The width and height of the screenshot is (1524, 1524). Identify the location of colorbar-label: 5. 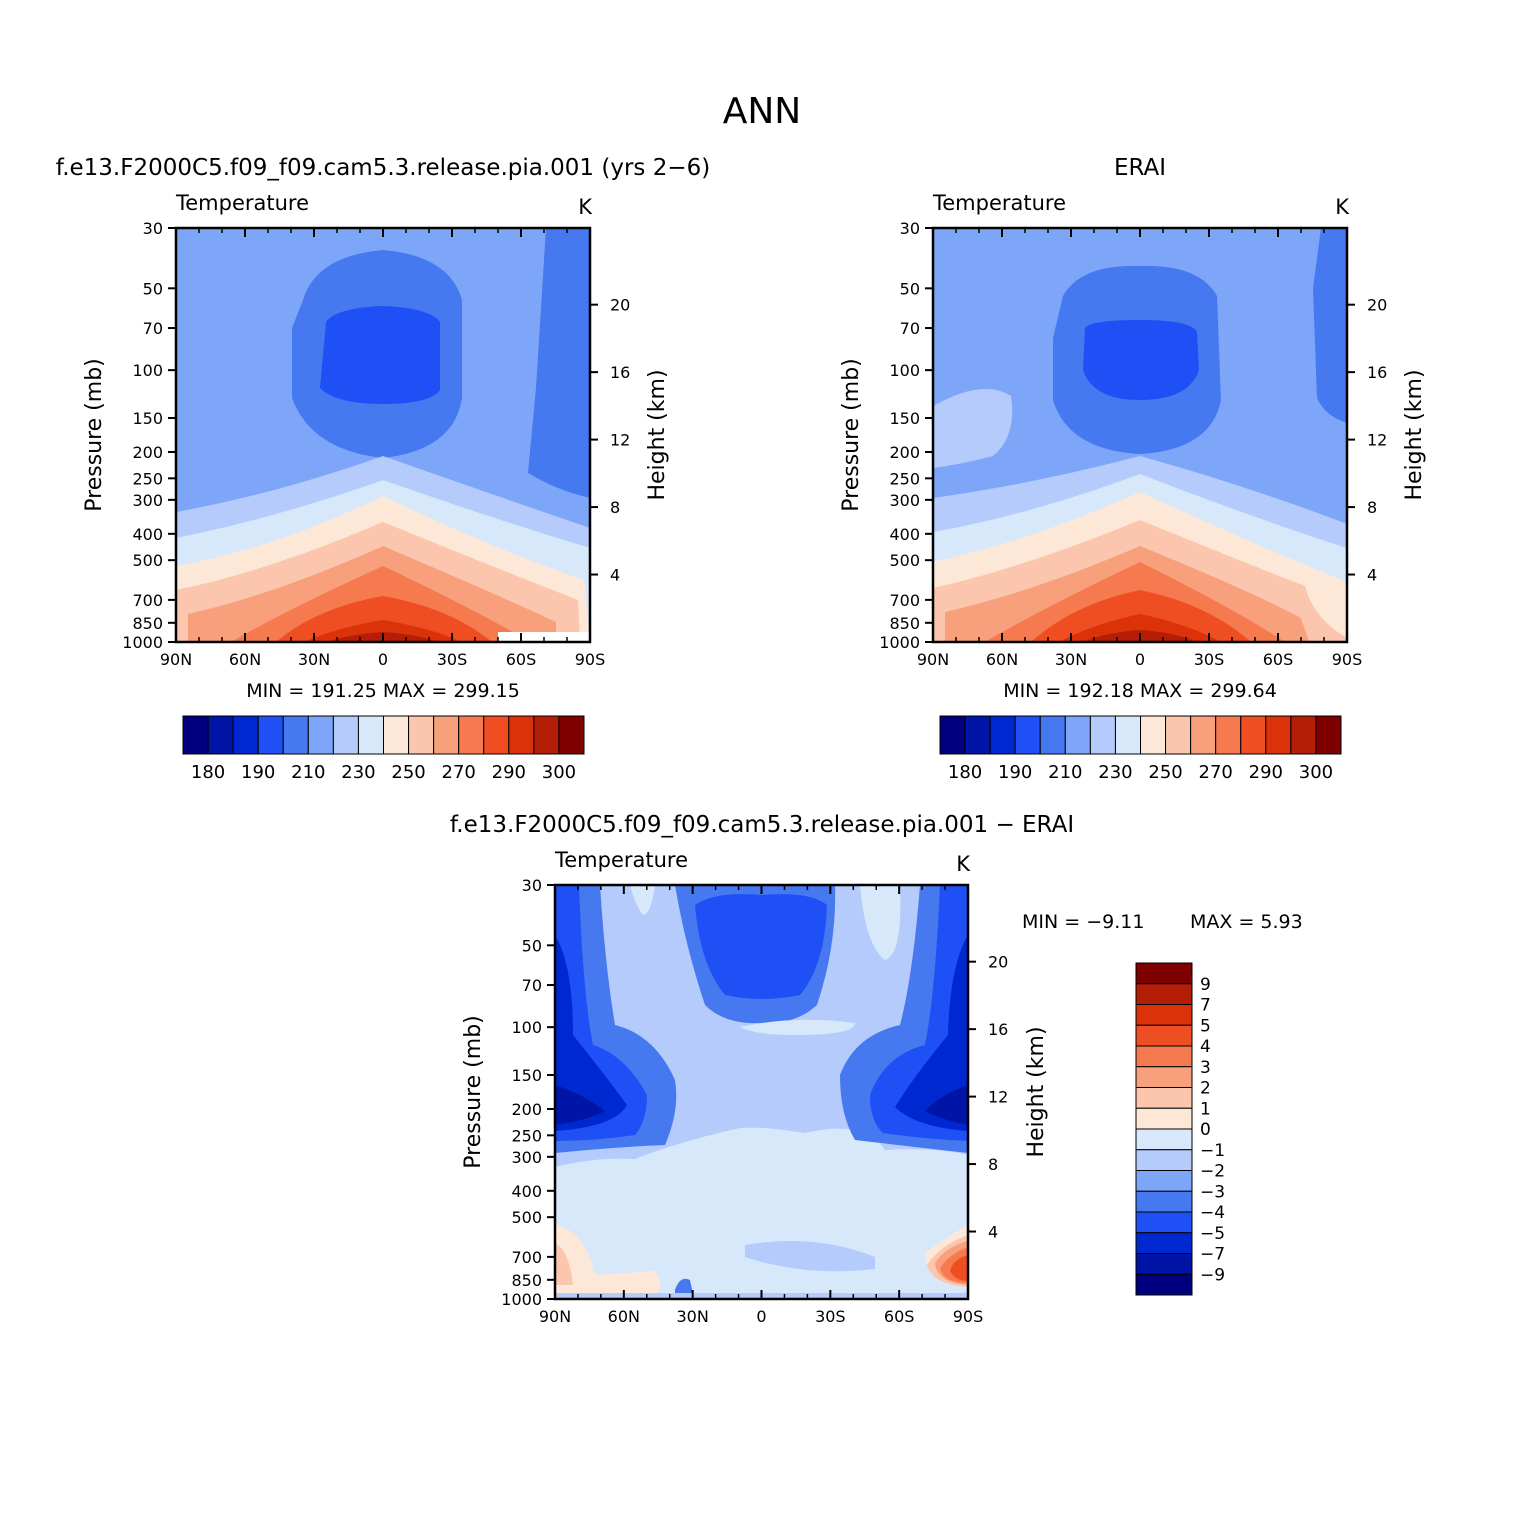
(1205, 1026).